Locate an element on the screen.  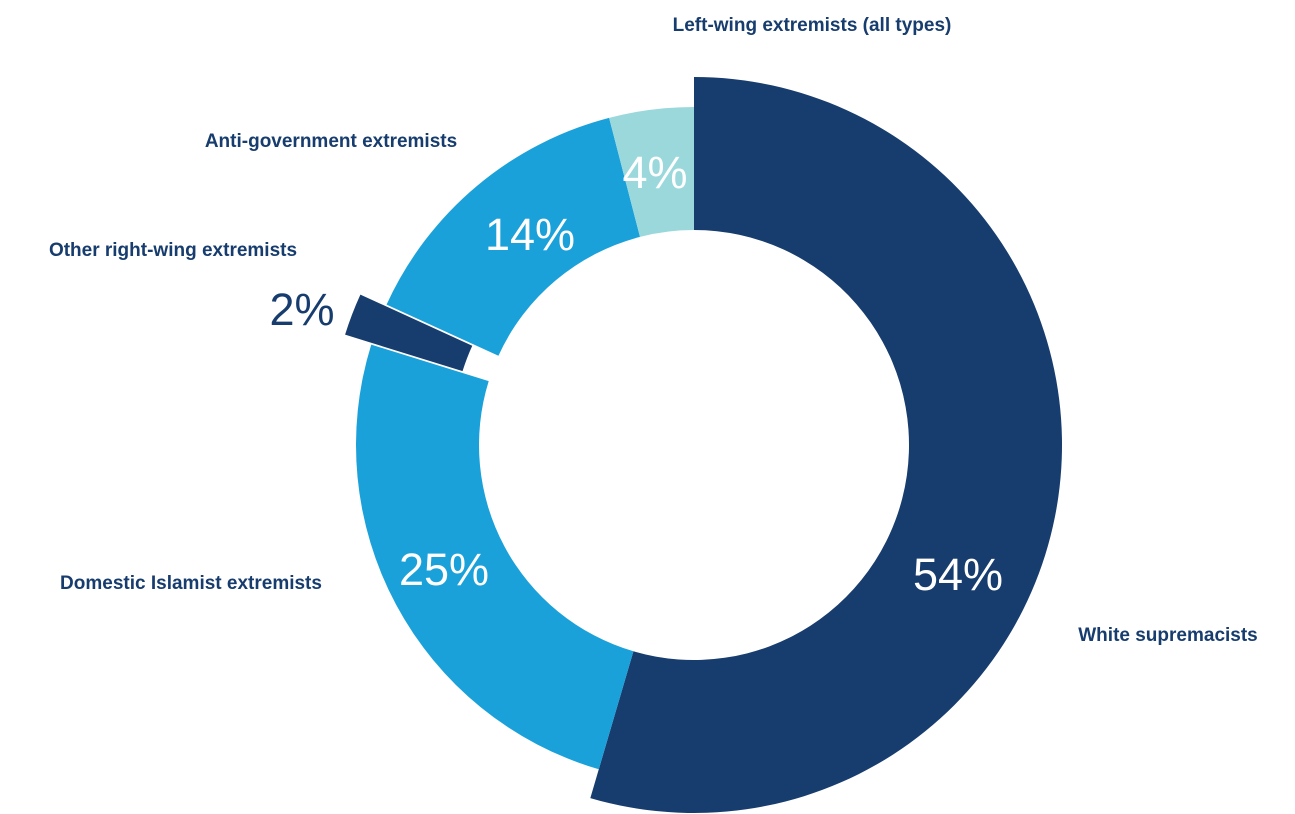
category-label-2: Other right-wing extremists is located at coordinates (173, 250).